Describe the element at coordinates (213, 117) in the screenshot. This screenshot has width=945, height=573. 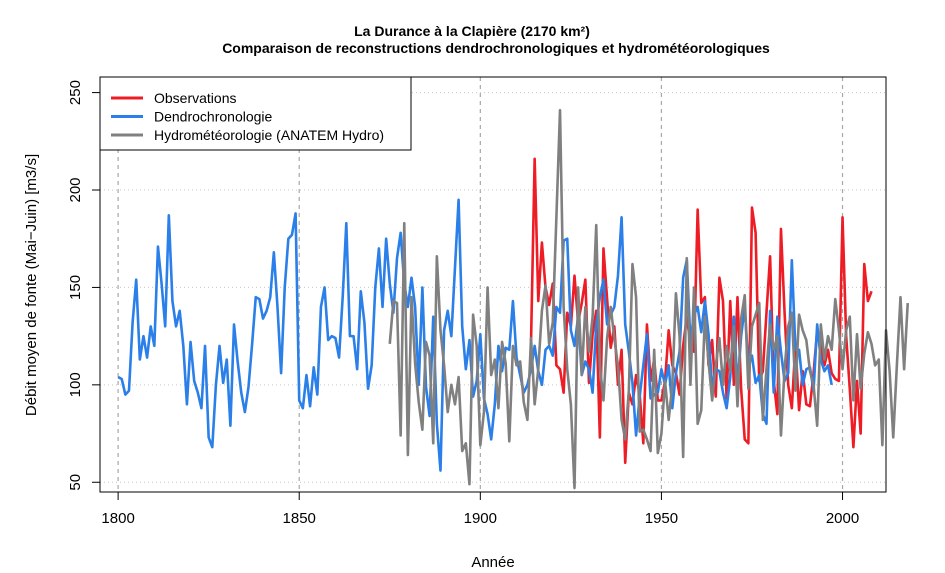
I see `legend-label-dendrochronologie: Dendrochronologie` at that location.